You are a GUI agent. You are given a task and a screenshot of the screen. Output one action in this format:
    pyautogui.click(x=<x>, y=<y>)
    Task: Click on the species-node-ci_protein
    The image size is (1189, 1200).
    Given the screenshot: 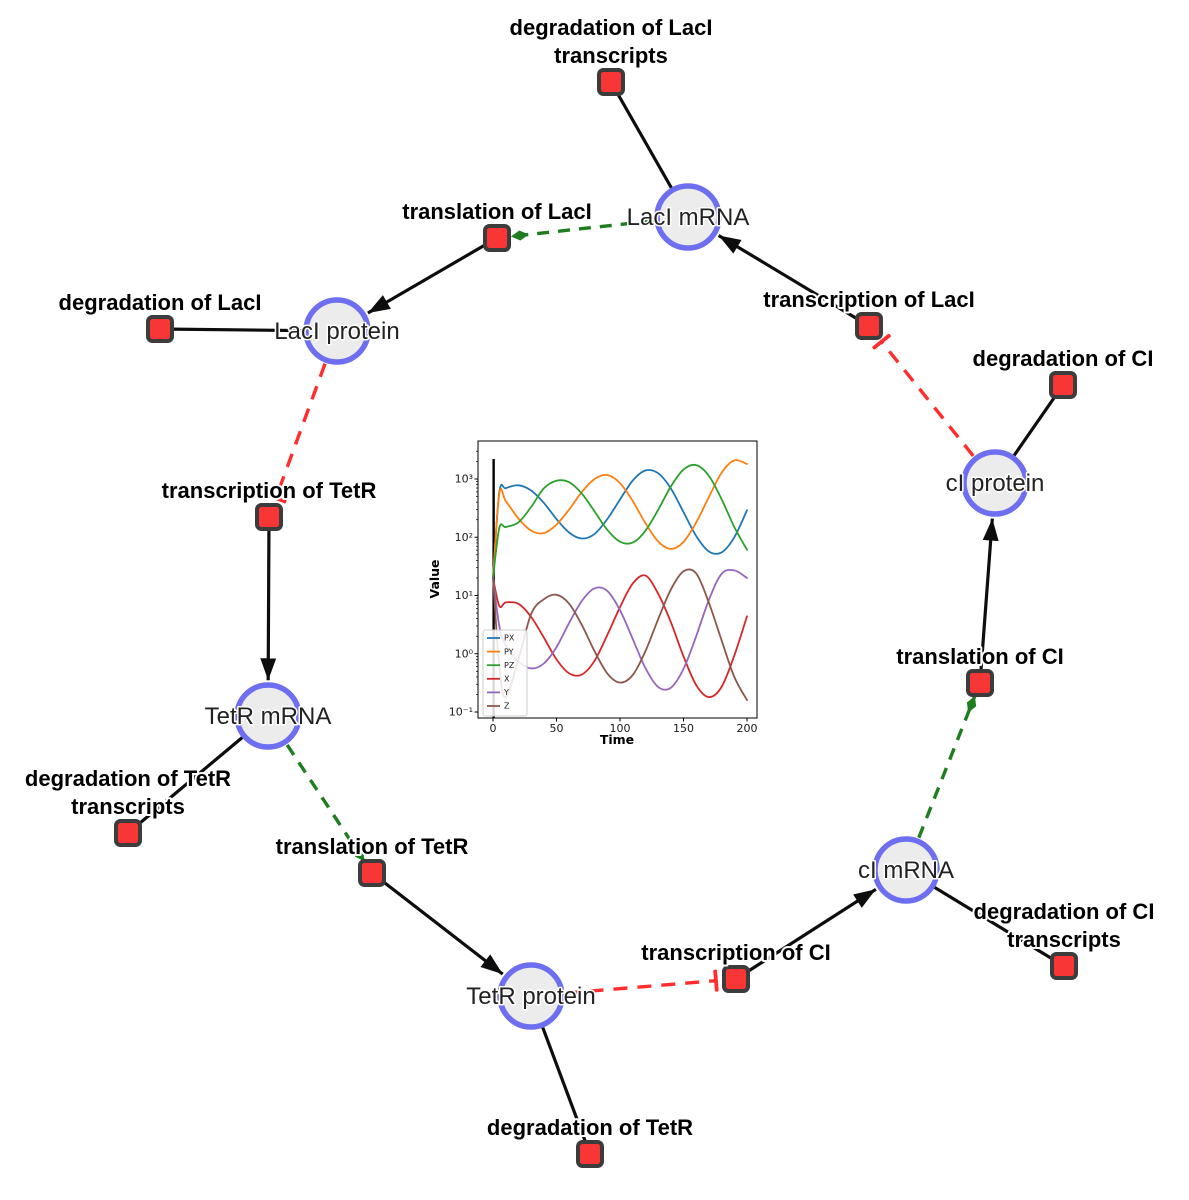 What is the action you would take?
    pyautogui.click(x=995, y=483)
    